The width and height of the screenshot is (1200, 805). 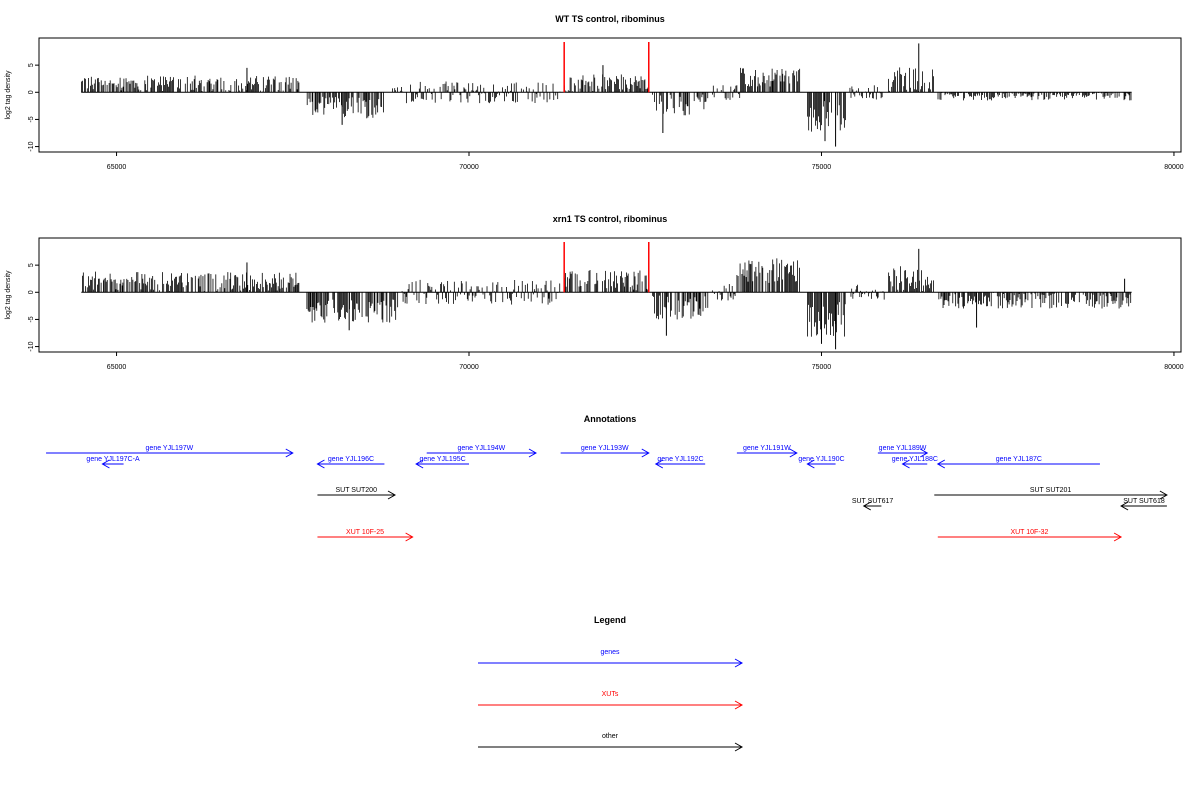 What do you see at coordinates (611, 742) in the screenshot?
I see `legend-item: other` at bounding box center [611, 742].